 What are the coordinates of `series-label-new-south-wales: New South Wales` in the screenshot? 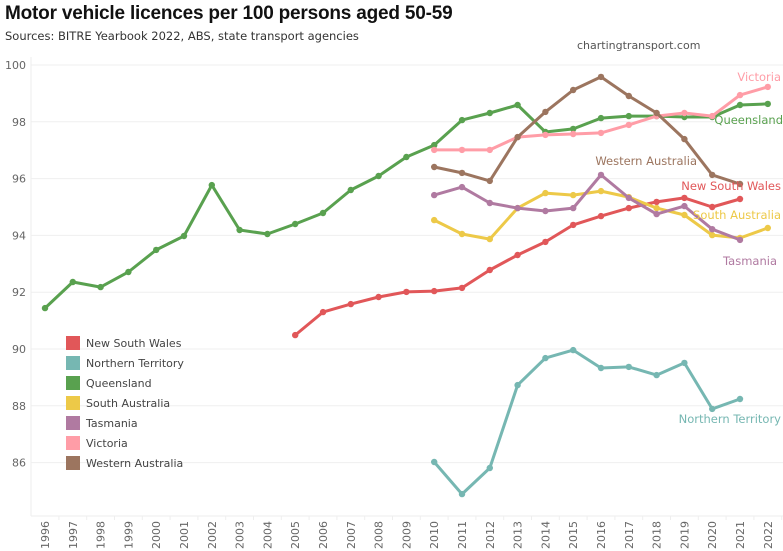 It's located at (731, 186).